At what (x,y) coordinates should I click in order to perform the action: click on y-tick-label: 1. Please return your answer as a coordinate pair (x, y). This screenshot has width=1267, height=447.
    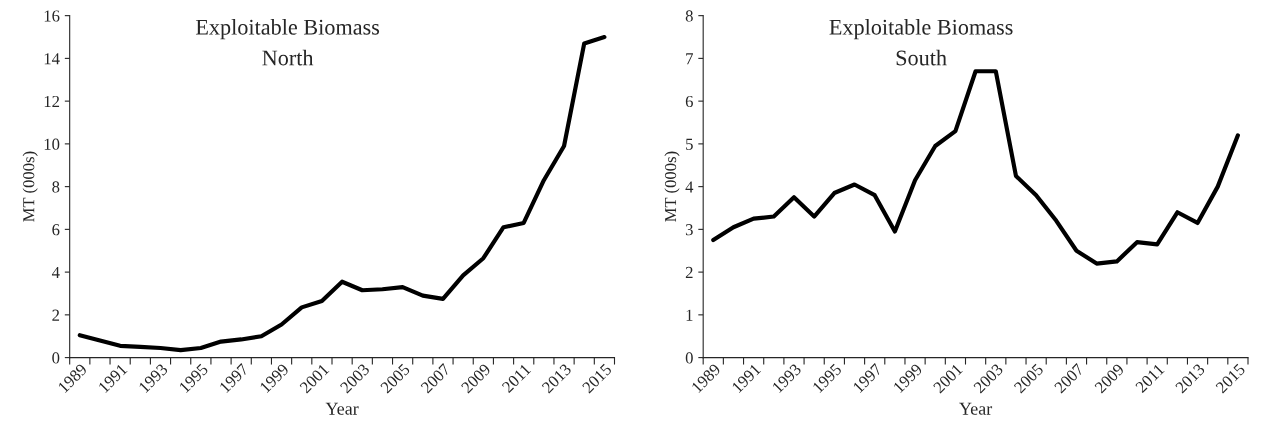
    Looking at the image, I should click on (689, 315).